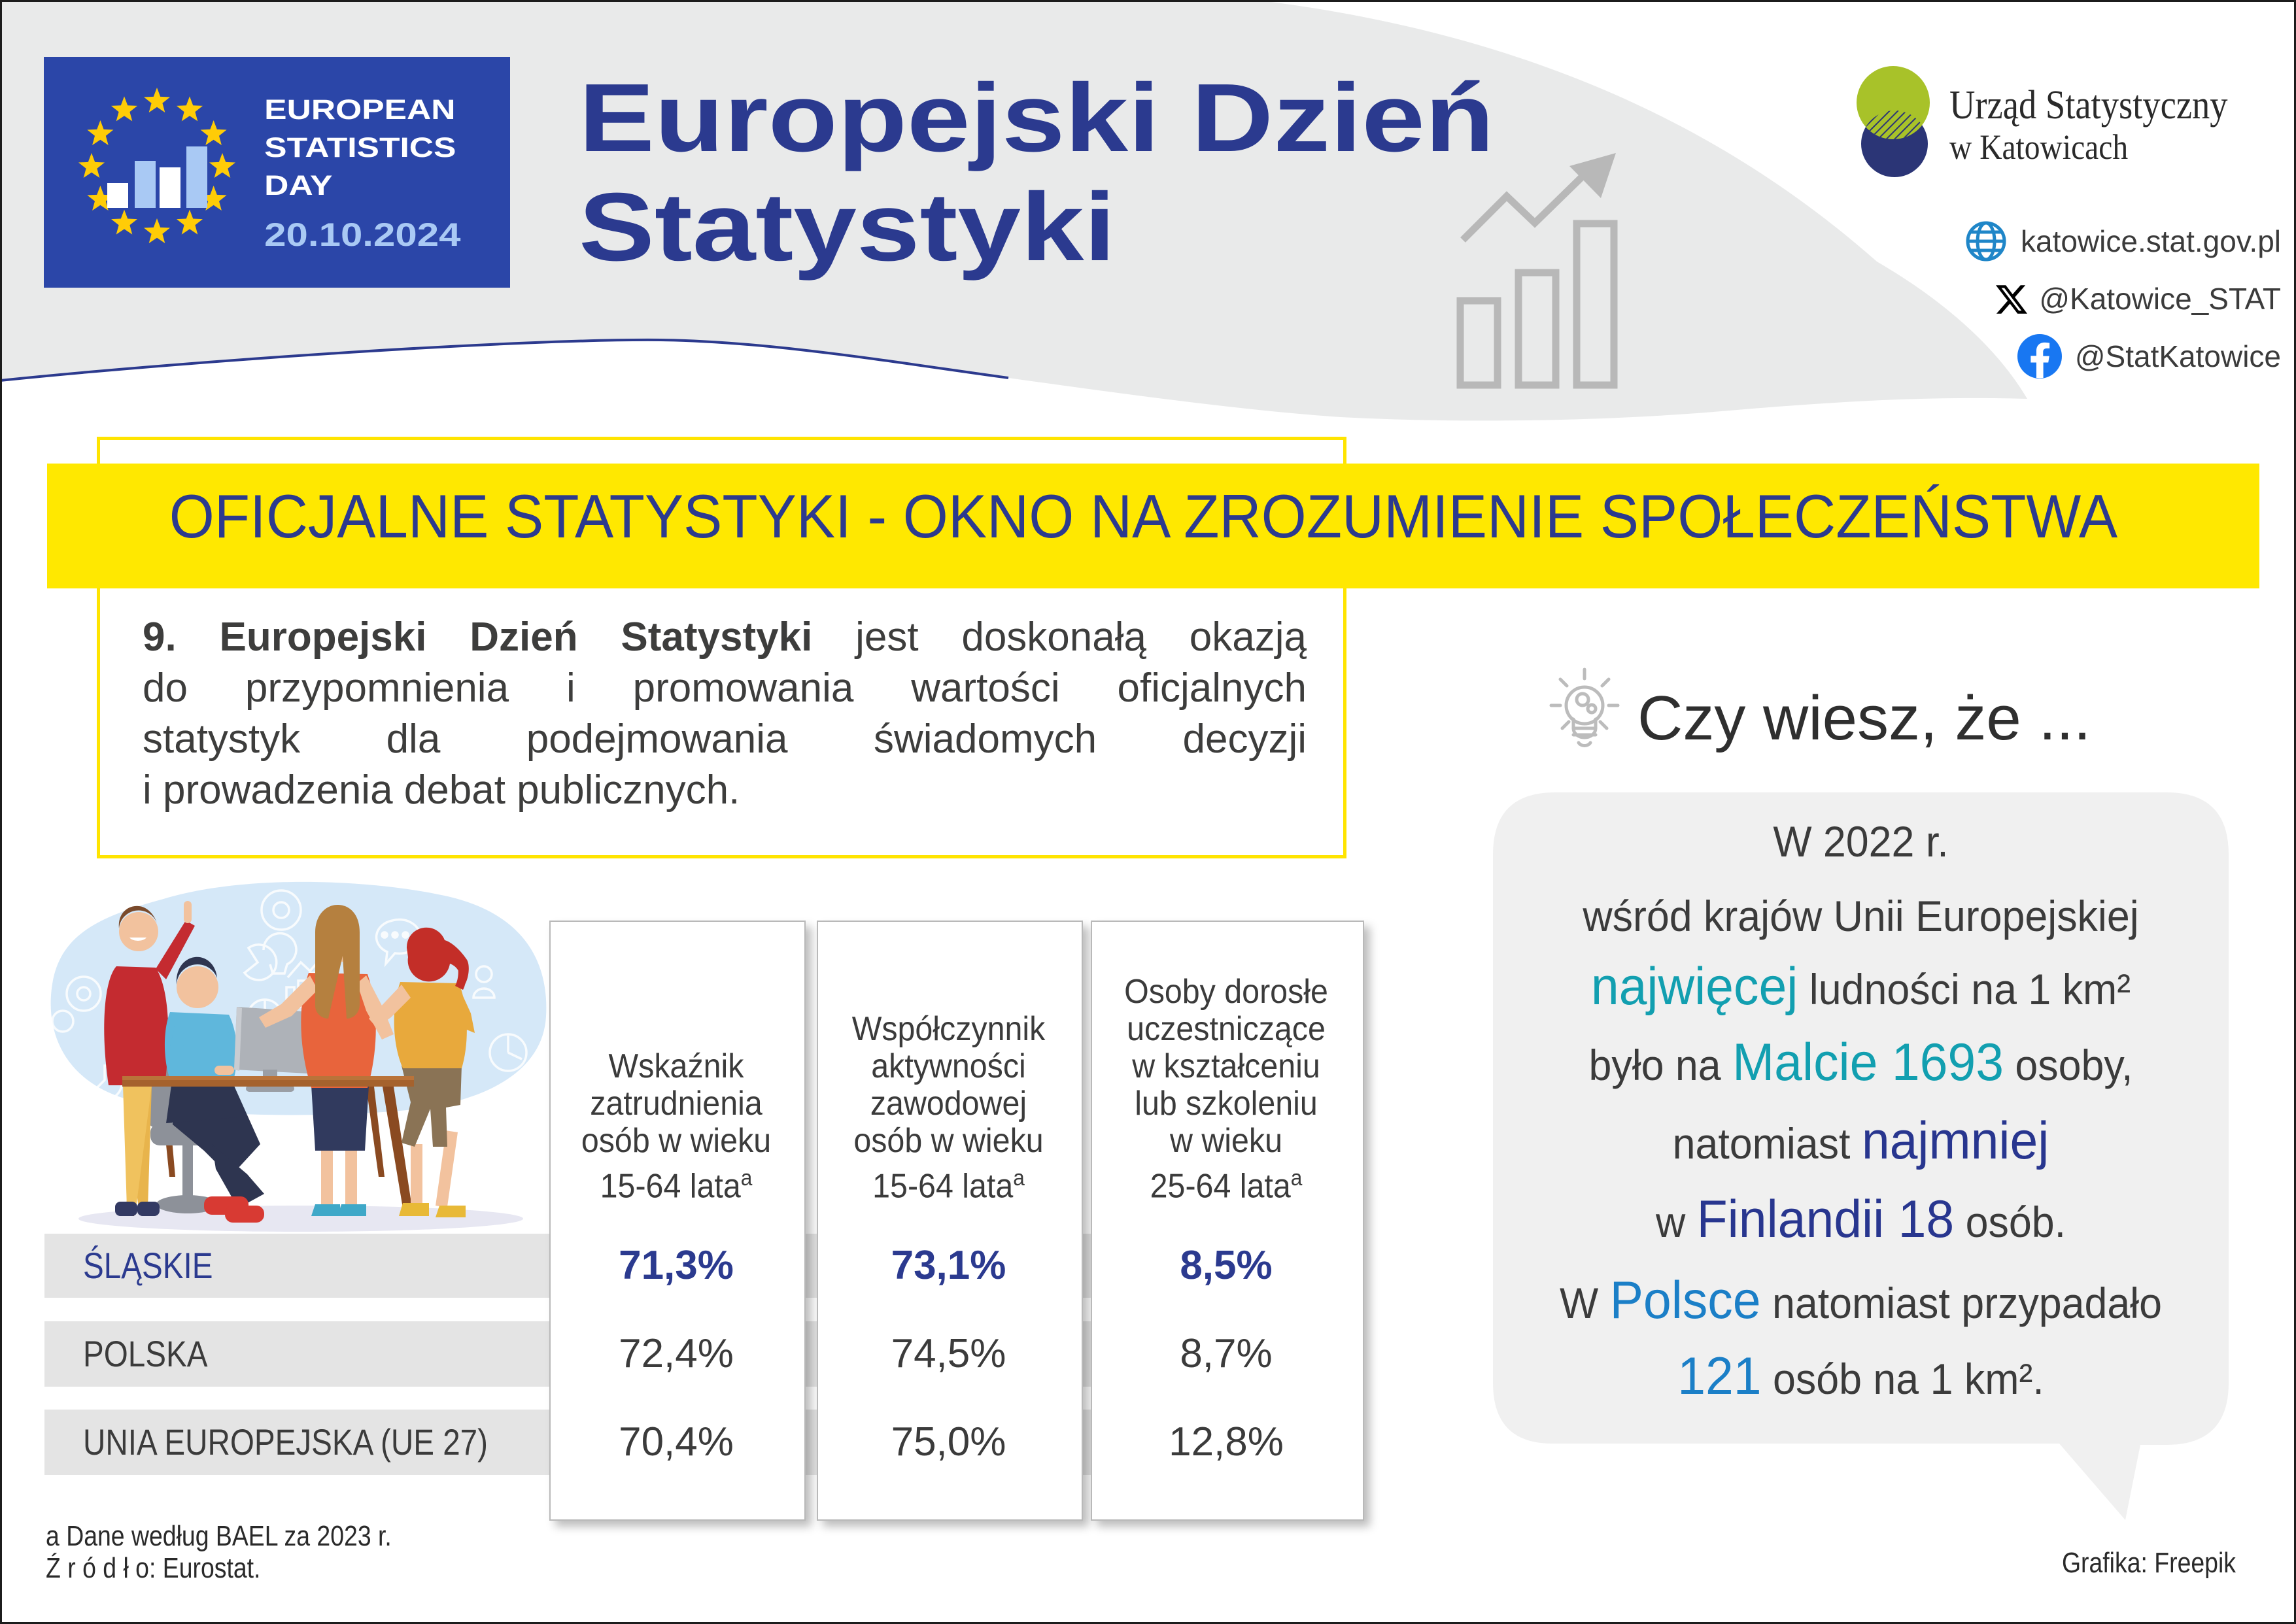 The height and width of the screenshot is (1624, 2296). I want to click on svg-text: 20.10.2024, so click(362, 234).